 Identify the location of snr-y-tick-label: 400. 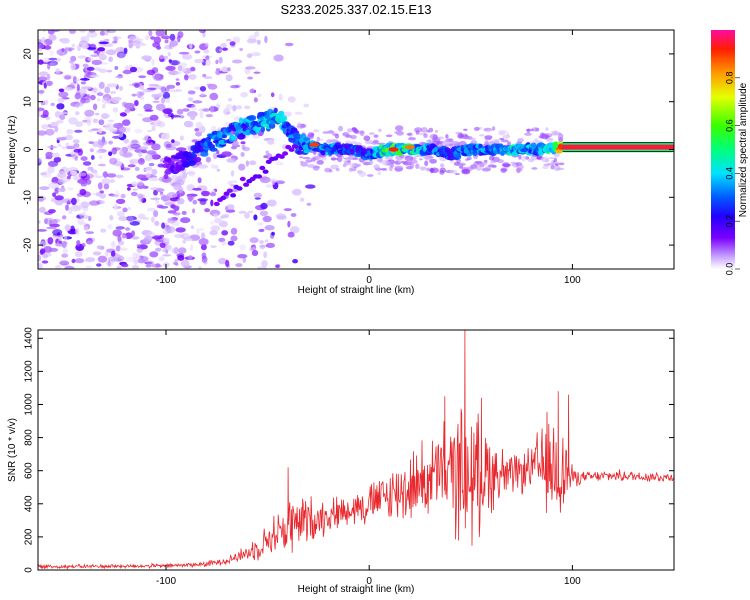
(29, 503).